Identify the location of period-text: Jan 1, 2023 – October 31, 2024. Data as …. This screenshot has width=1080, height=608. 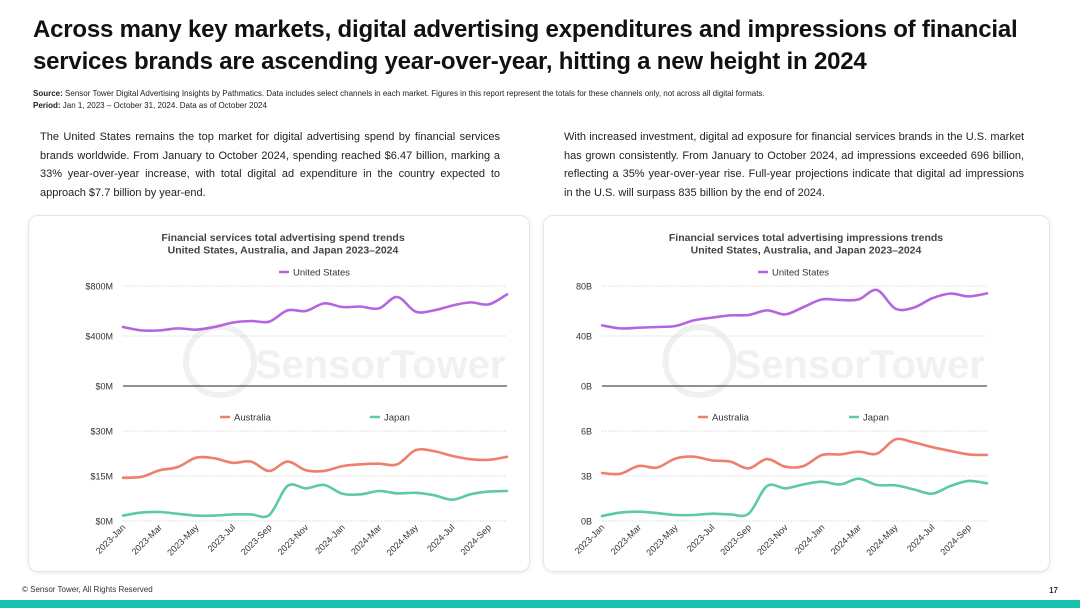
(164, 105).